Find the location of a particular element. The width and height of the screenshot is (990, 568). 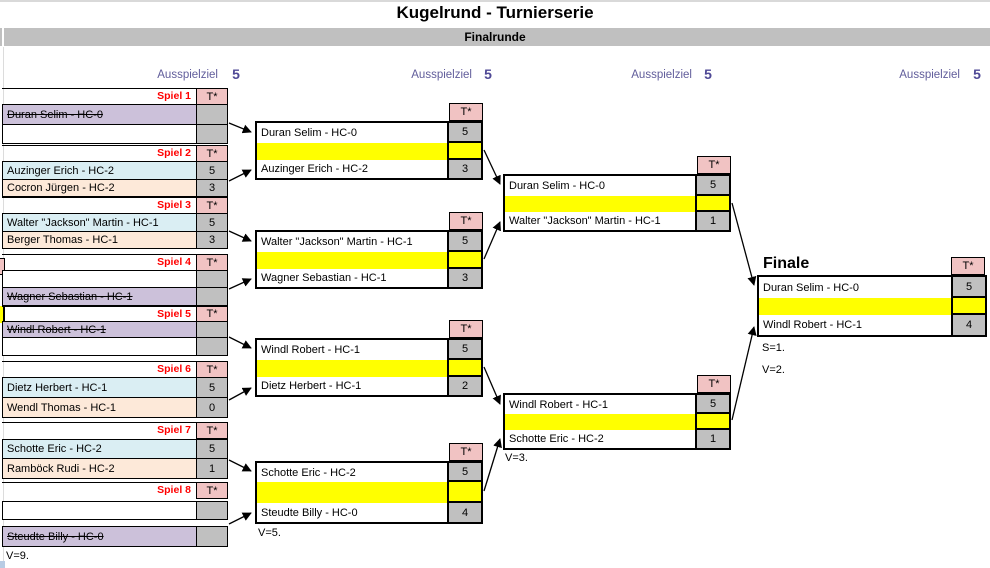

match-label: Spiel 2 is located at coordinates (99, 153).